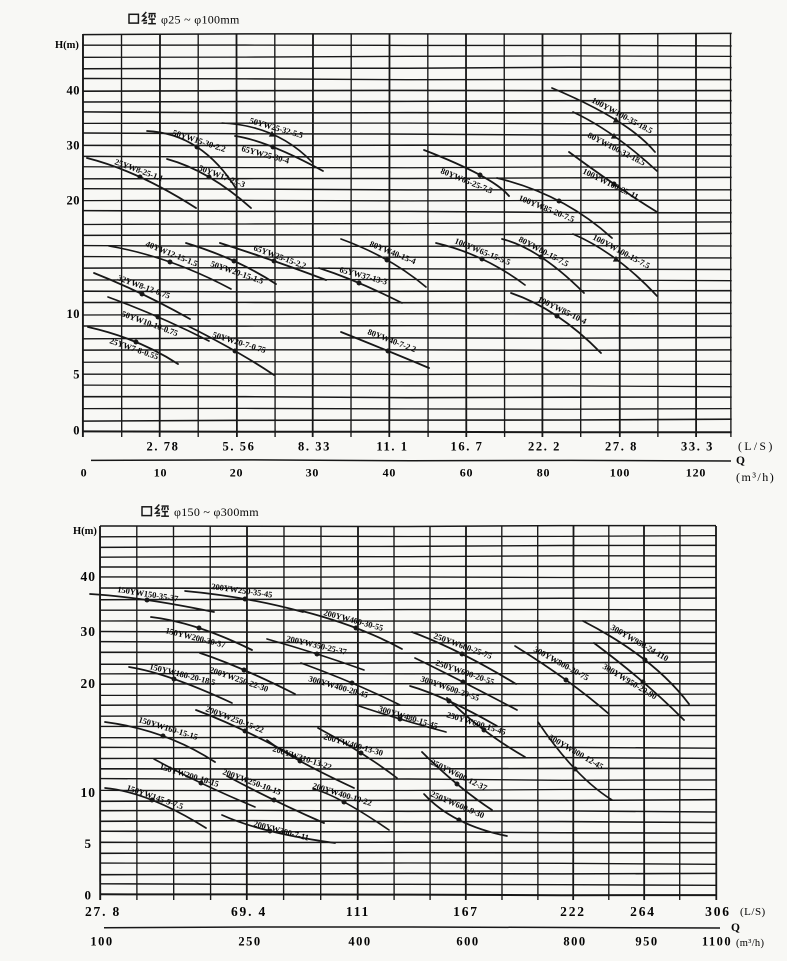  I want to click on svg-text: 120, so click(696, 473).